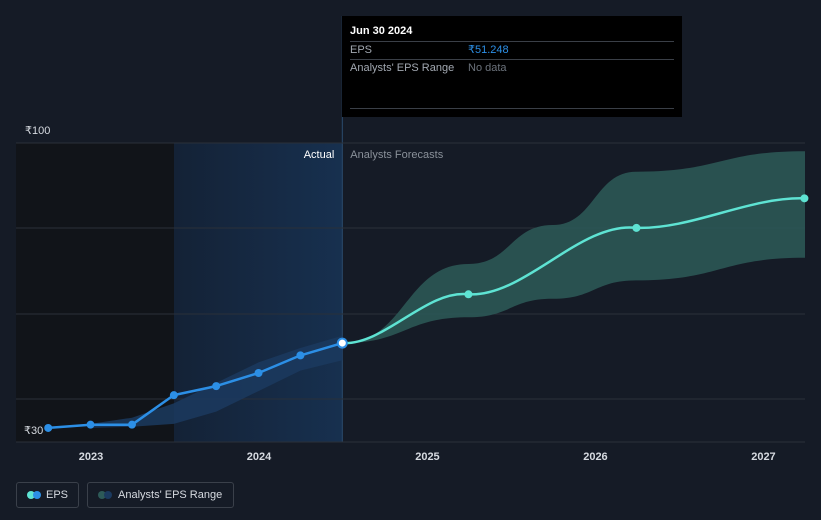  I want to click on tooltip-range-row: Analysts' EPS Range No data, so click(512, 68).